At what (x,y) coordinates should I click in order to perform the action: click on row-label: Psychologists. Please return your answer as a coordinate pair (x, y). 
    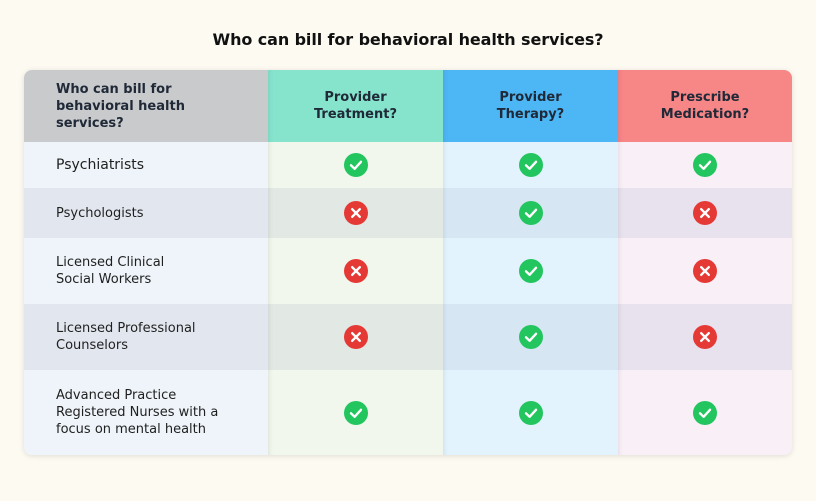
    Looking at the image, I should click on (146, 213).